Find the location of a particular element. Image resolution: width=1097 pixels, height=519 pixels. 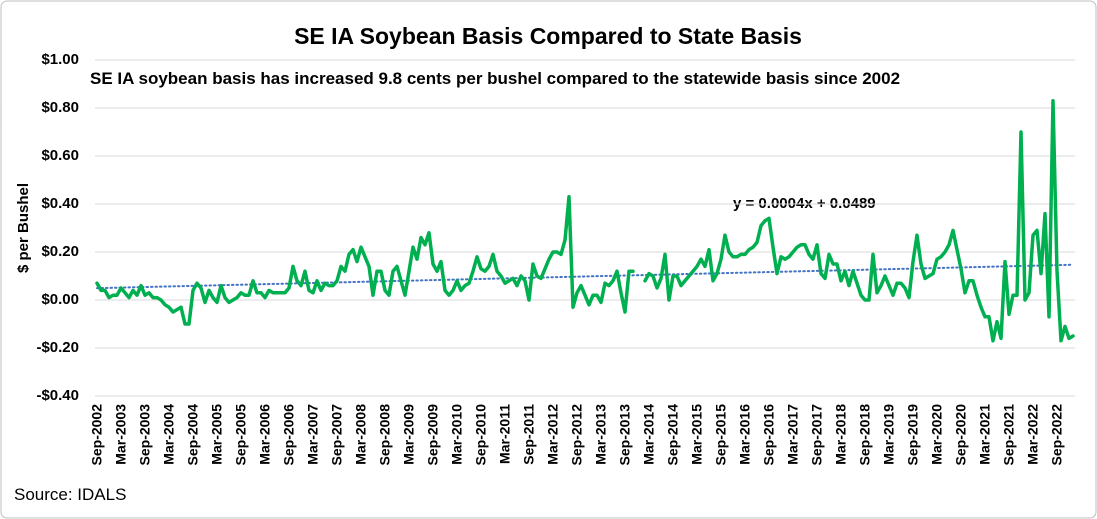

x-tick-label: Mar-2010 is located at coordinates (457, 434).